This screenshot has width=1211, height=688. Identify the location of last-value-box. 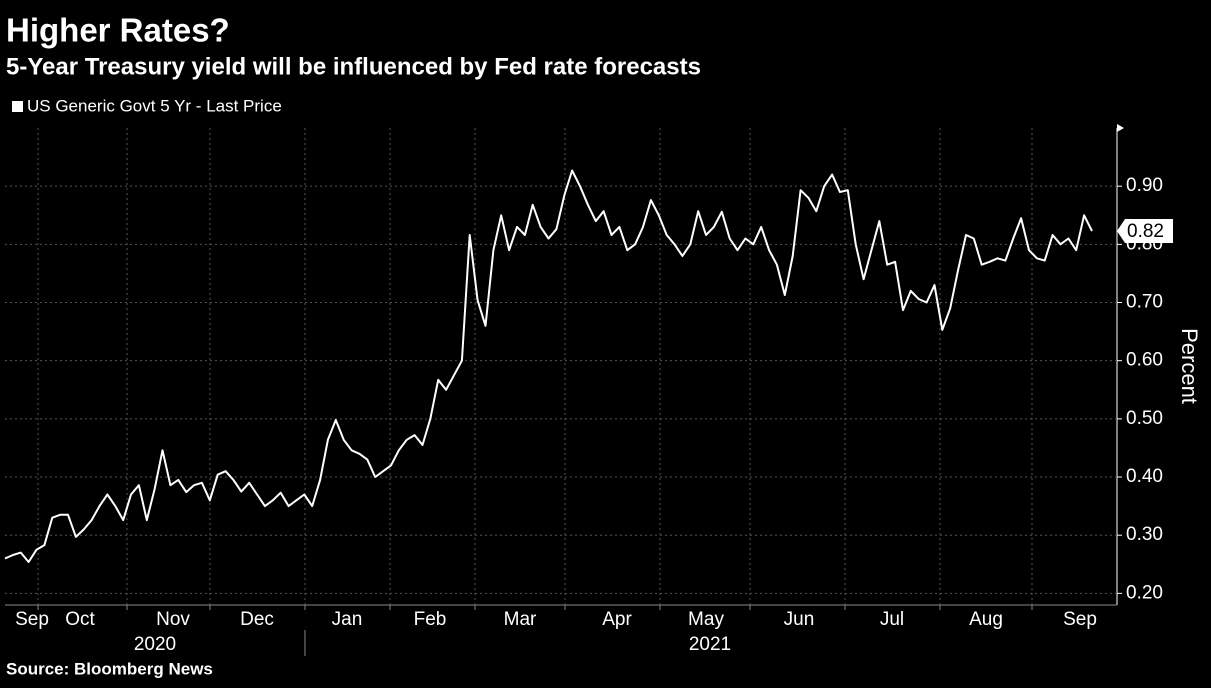
(1145, 230).